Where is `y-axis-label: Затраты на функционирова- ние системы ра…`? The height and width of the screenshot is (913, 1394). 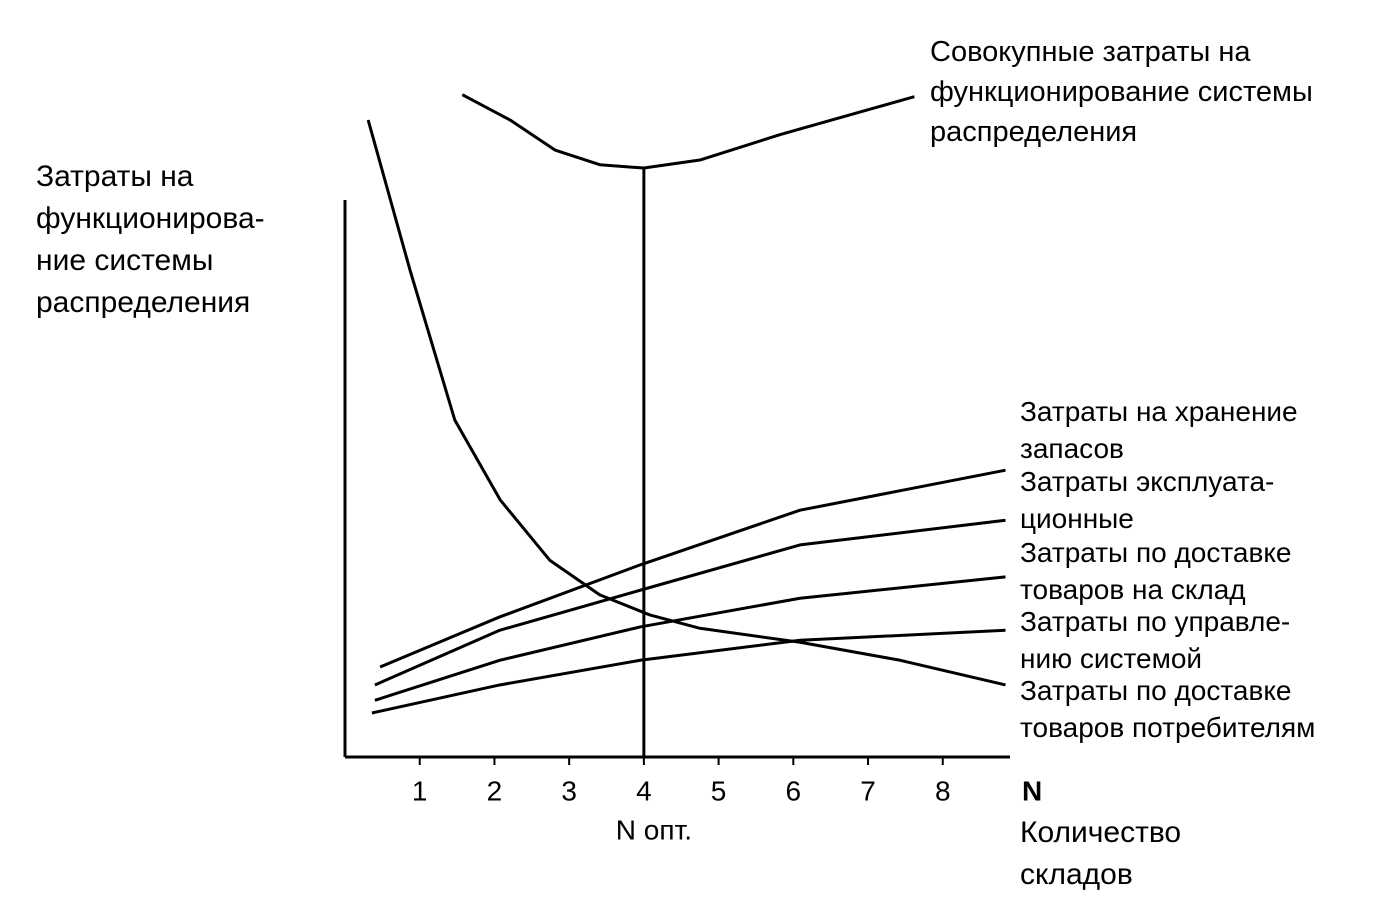 y-axis-label: Затраты на функционирова- ние системы ра… is located at coordinates (150, 239).